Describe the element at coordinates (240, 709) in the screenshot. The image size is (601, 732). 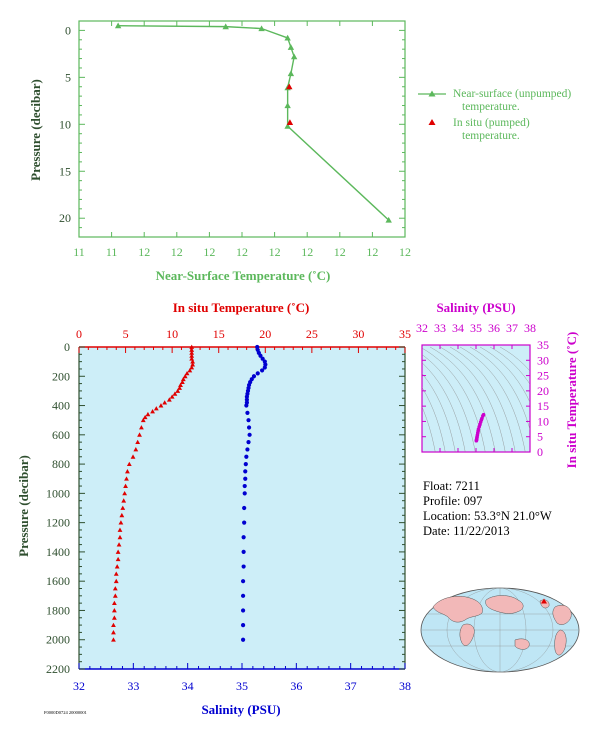
I see `salinity-x-axis-label: Salinity (PSU)` at that location.